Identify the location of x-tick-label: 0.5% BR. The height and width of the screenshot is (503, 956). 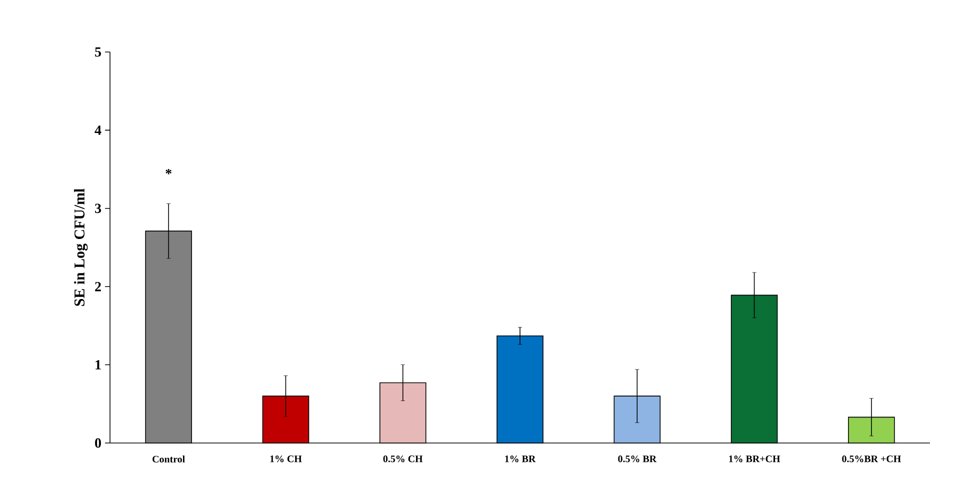
(637, 459).